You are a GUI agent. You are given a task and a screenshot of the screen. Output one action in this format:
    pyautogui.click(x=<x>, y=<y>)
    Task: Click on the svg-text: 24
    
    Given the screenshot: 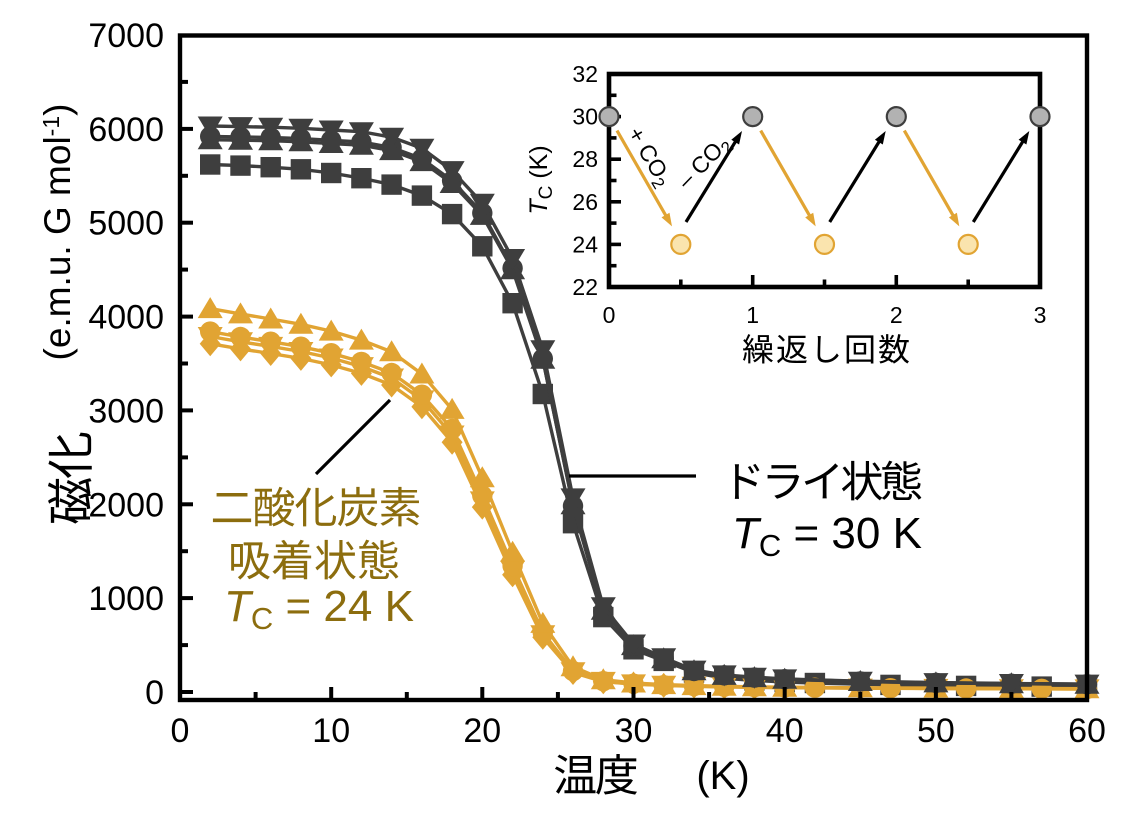 What is the action you would take?
    pyautogui.click(x=585, y=244)
    